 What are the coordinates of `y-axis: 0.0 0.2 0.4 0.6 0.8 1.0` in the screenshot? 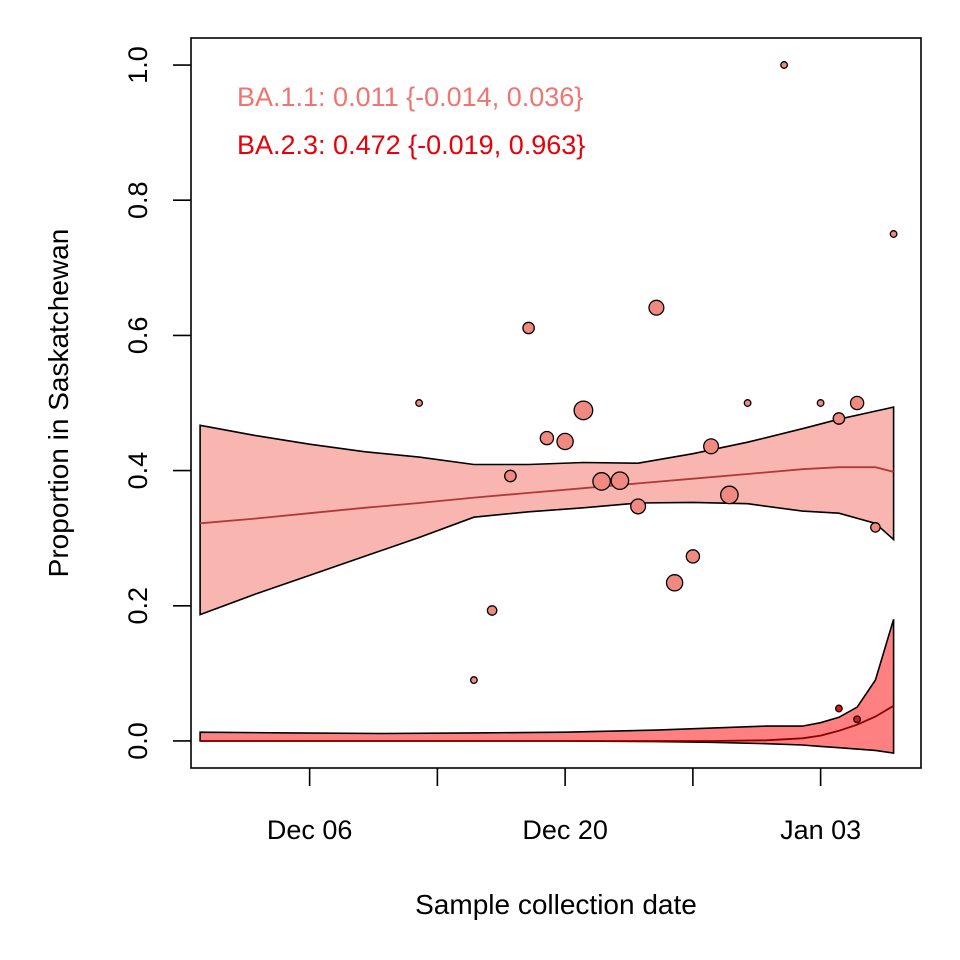 It's located at (157, 403).